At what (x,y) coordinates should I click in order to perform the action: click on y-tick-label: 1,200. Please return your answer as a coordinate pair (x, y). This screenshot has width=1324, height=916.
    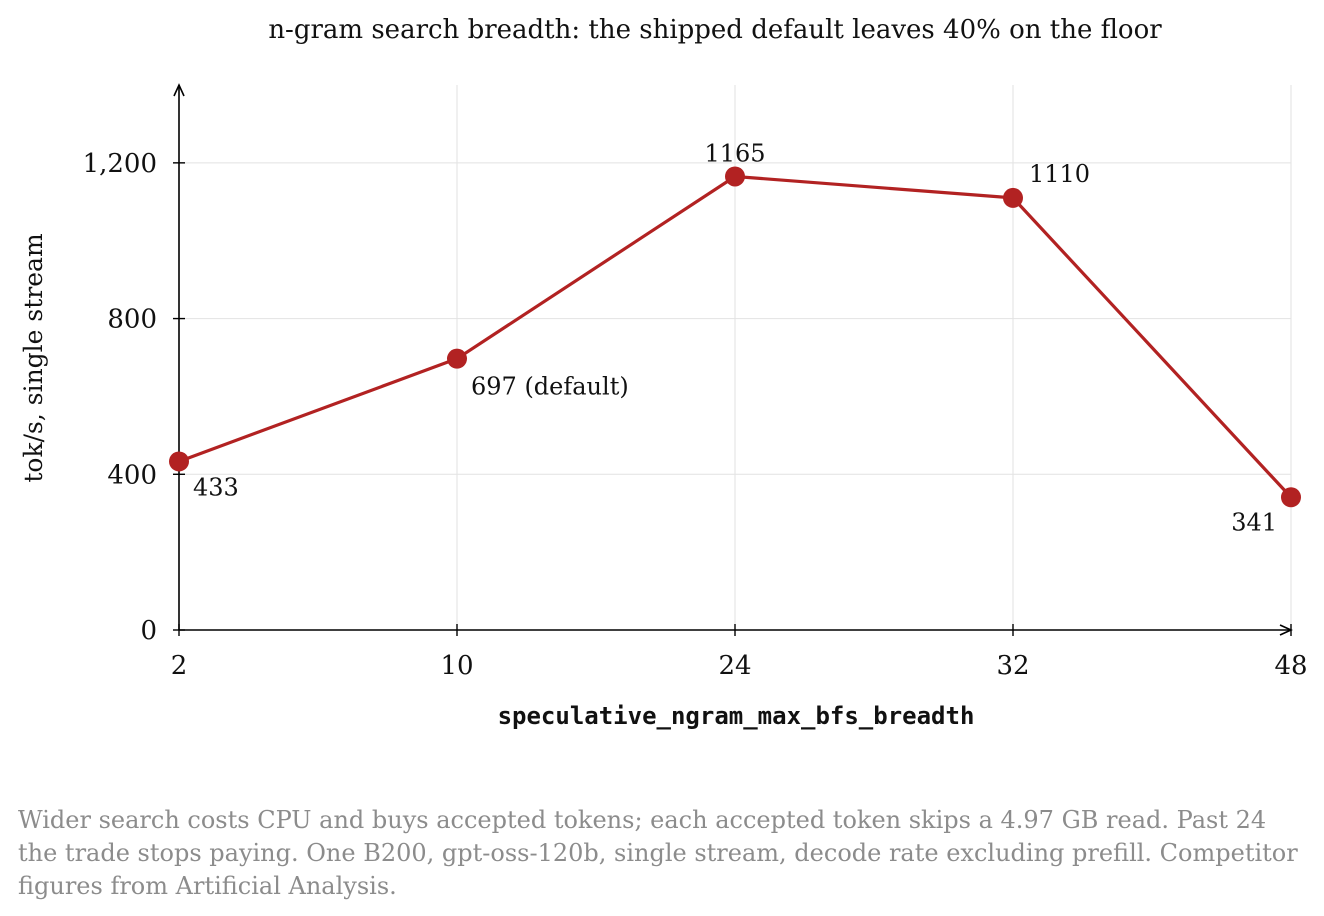
    Looking at the image, I should click on (120, 164).